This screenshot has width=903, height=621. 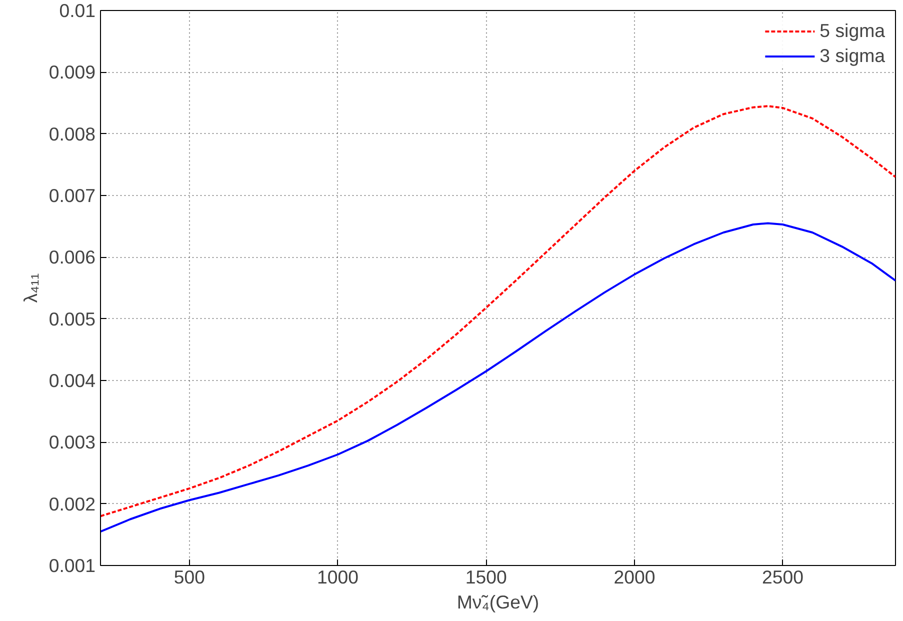 I want to click on y-axis-title: λ₄₁₁, so click(x=30, y=288).